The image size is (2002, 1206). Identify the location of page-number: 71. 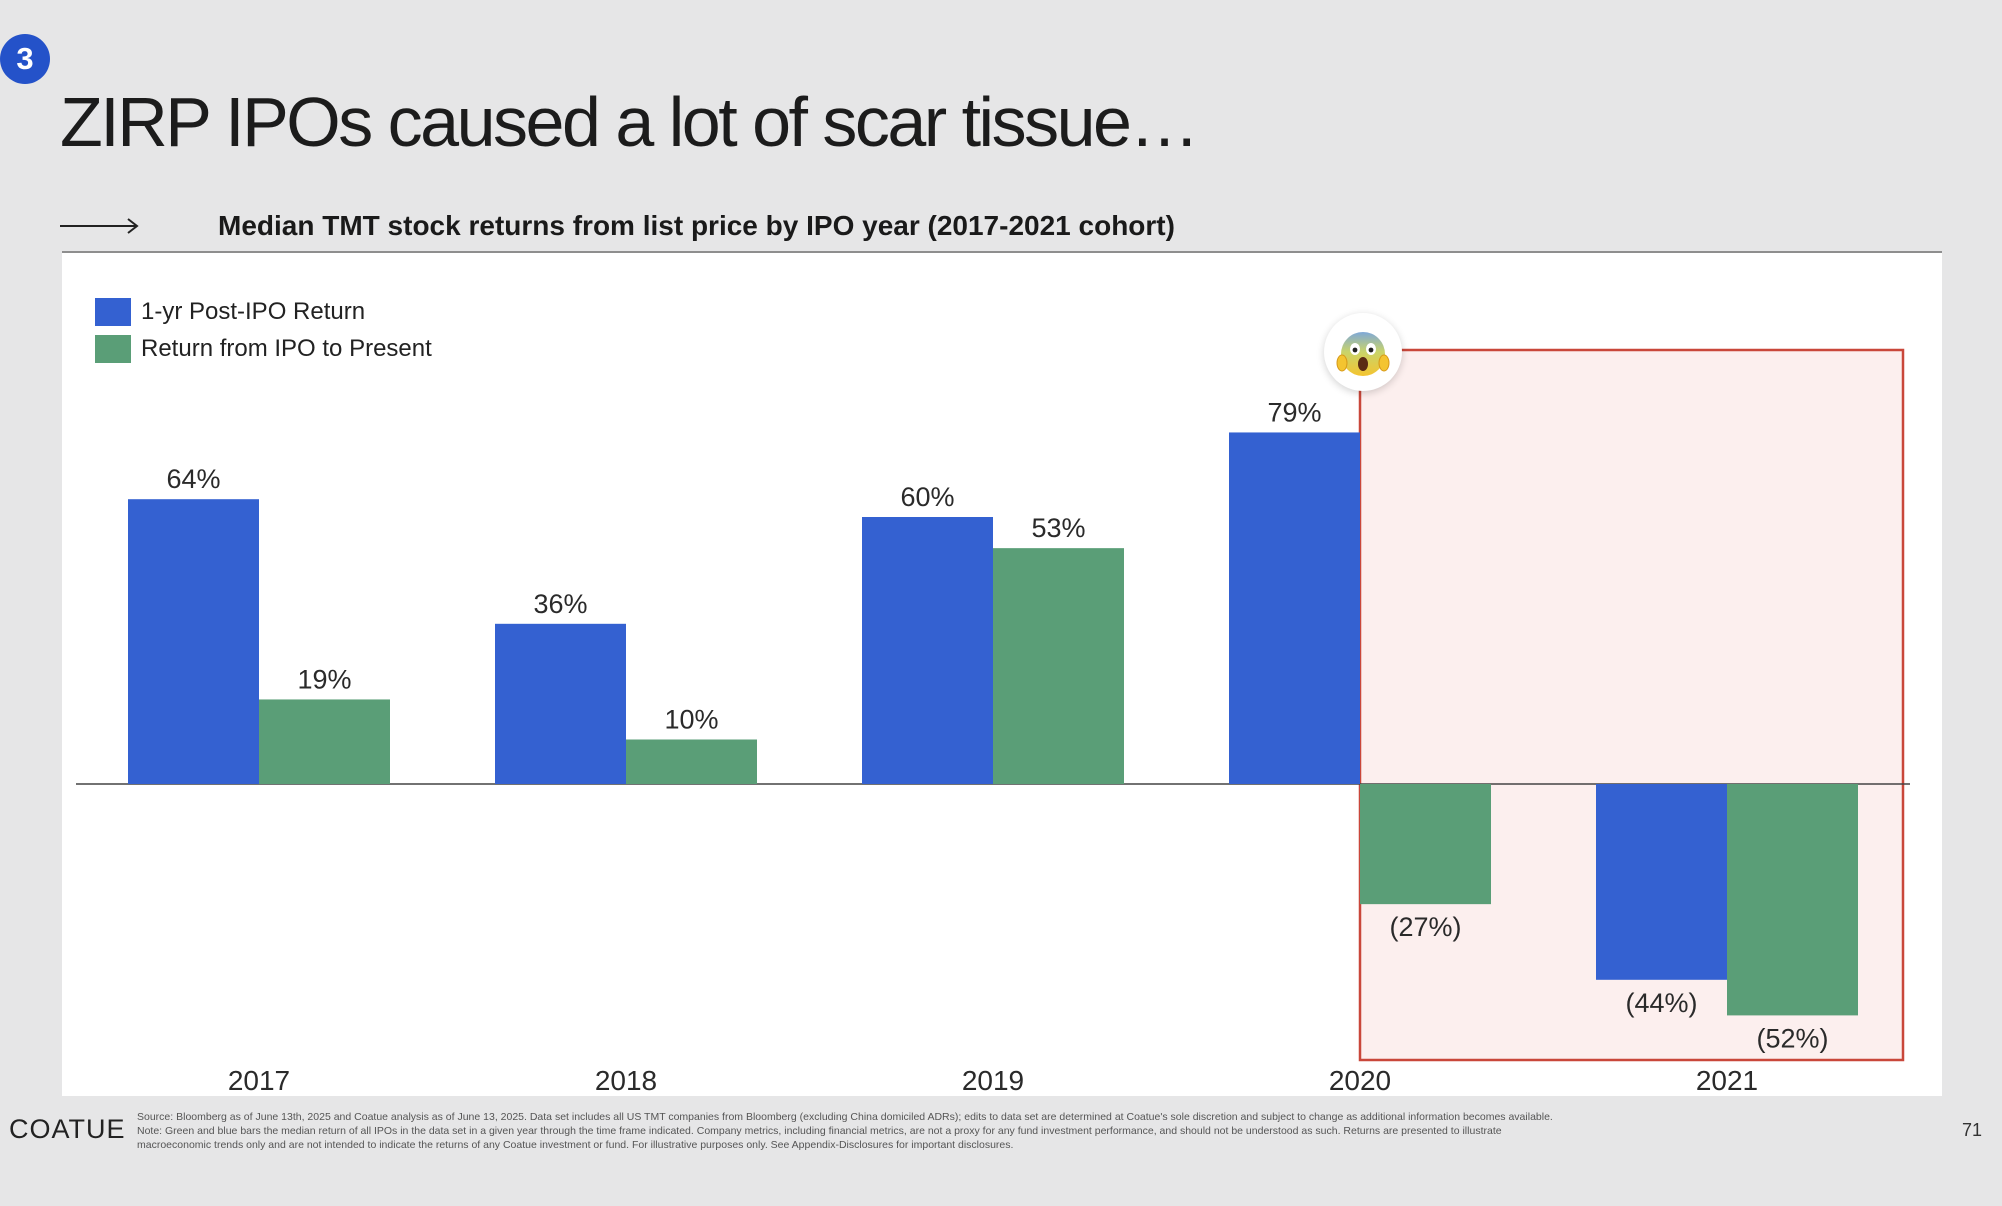
(1972, 1130).